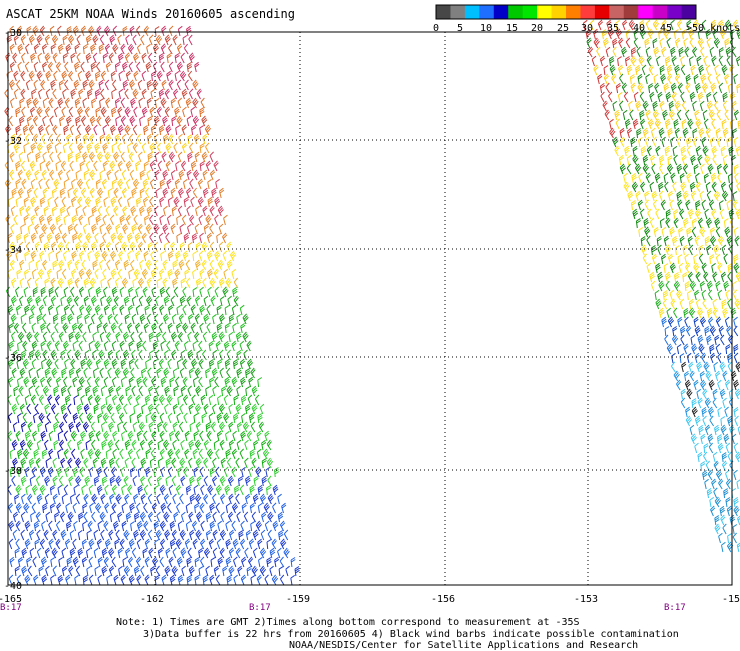 The height and width of the screenshot is (651, 740). Describe the element at coordinates (298, 599) in the screenshot. I see `longitude-label: -159` at that location.